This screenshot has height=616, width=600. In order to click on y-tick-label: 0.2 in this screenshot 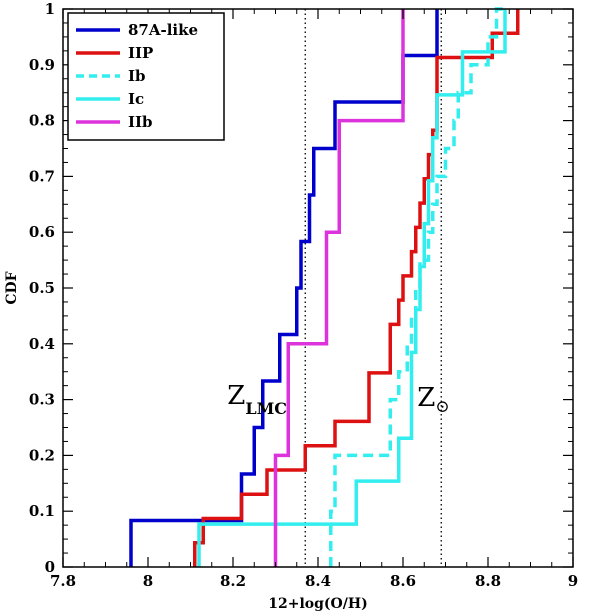, I will do `click(42, 455)`.